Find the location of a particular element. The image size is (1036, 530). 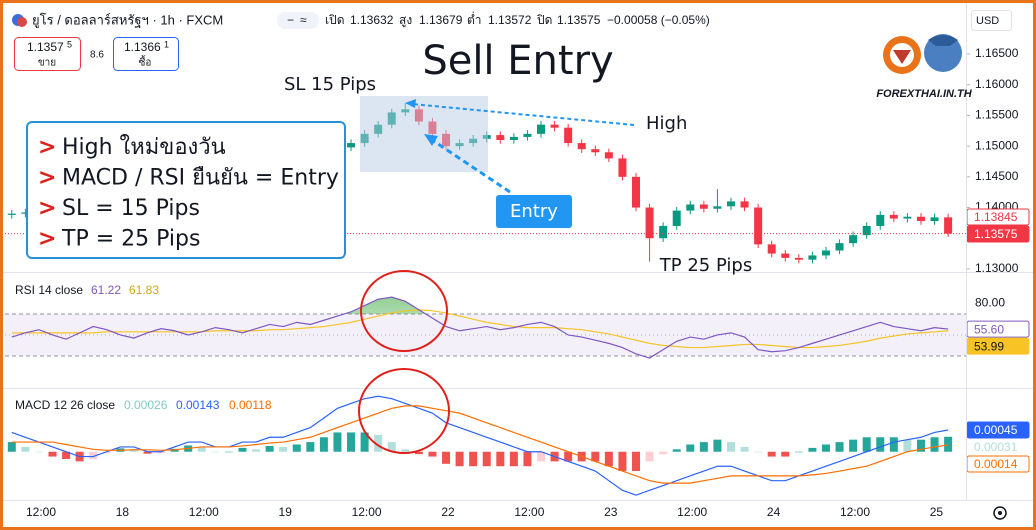

buy-sup: 1 is located at coordinates (166, 44).